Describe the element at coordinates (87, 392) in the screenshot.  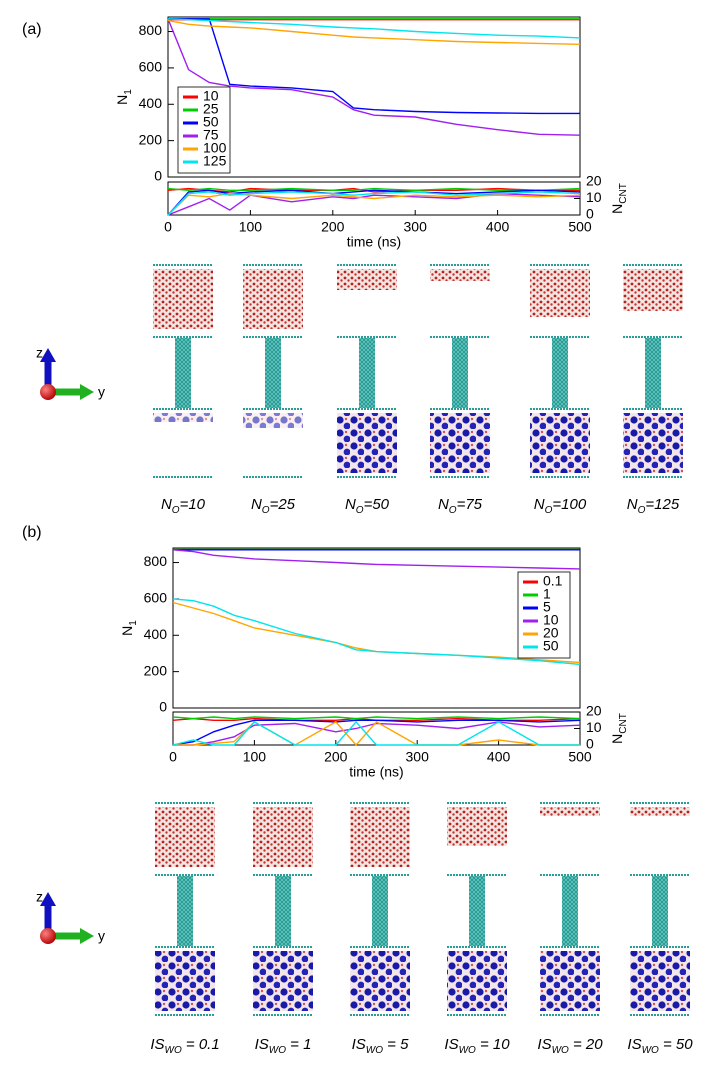
I see `axis-arrowhead-y` at that location.